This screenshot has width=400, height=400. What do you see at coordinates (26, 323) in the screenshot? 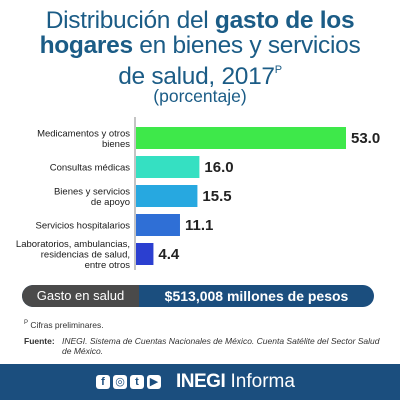
I see `footnote-marker: P` at bounding box center [26, 323].